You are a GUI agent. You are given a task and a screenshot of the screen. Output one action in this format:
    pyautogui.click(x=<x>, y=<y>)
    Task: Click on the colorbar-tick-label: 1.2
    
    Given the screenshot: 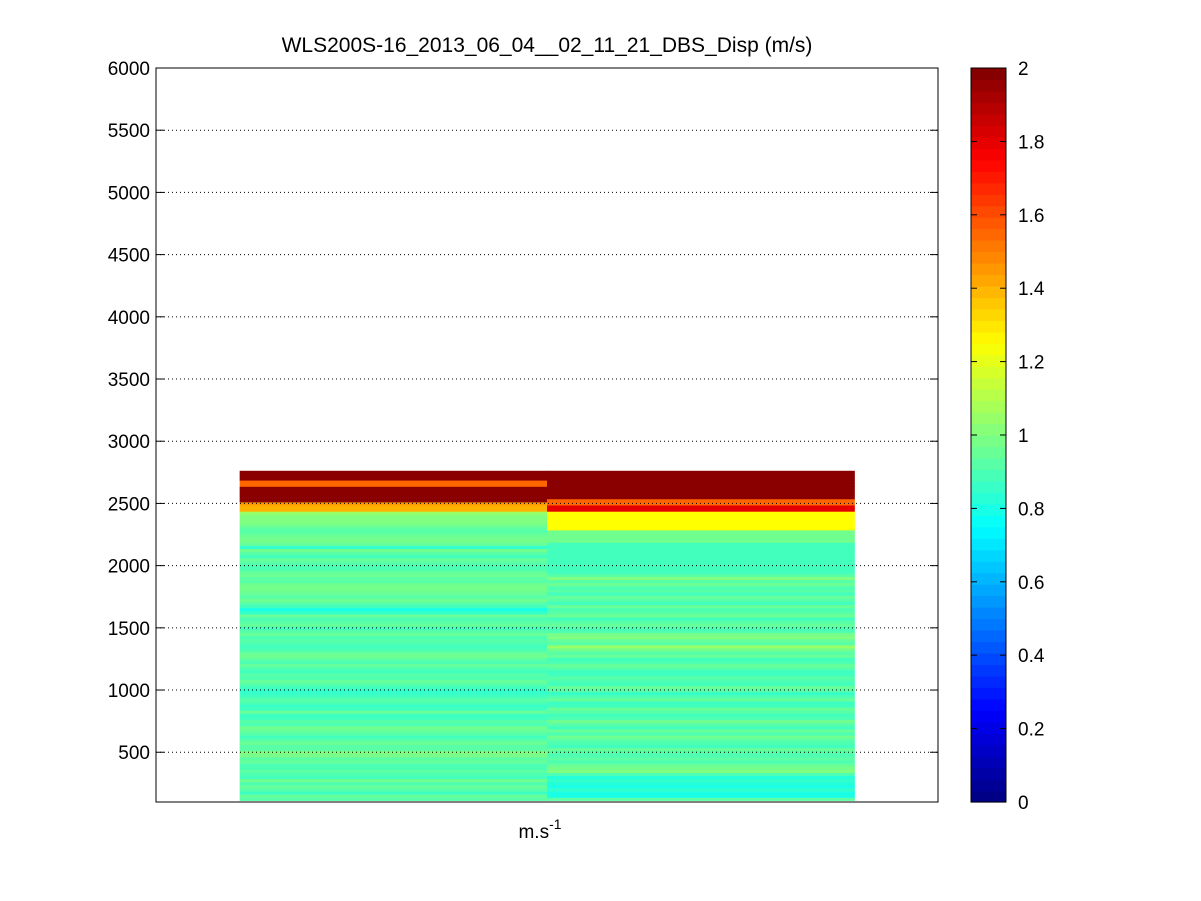 What is the action you would take?
    pyautogui.click(x=1031, y=363)
    